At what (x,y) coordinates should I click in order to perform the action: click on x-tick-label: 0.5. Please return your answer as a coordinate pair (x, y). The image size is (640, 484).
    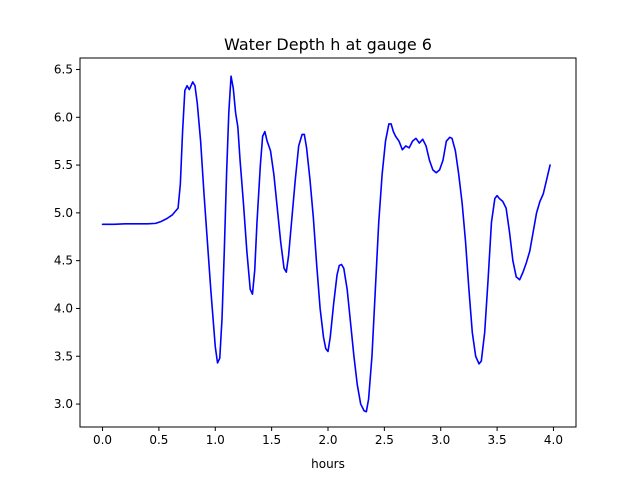
    Looking at the image, I should click on (158, 440).